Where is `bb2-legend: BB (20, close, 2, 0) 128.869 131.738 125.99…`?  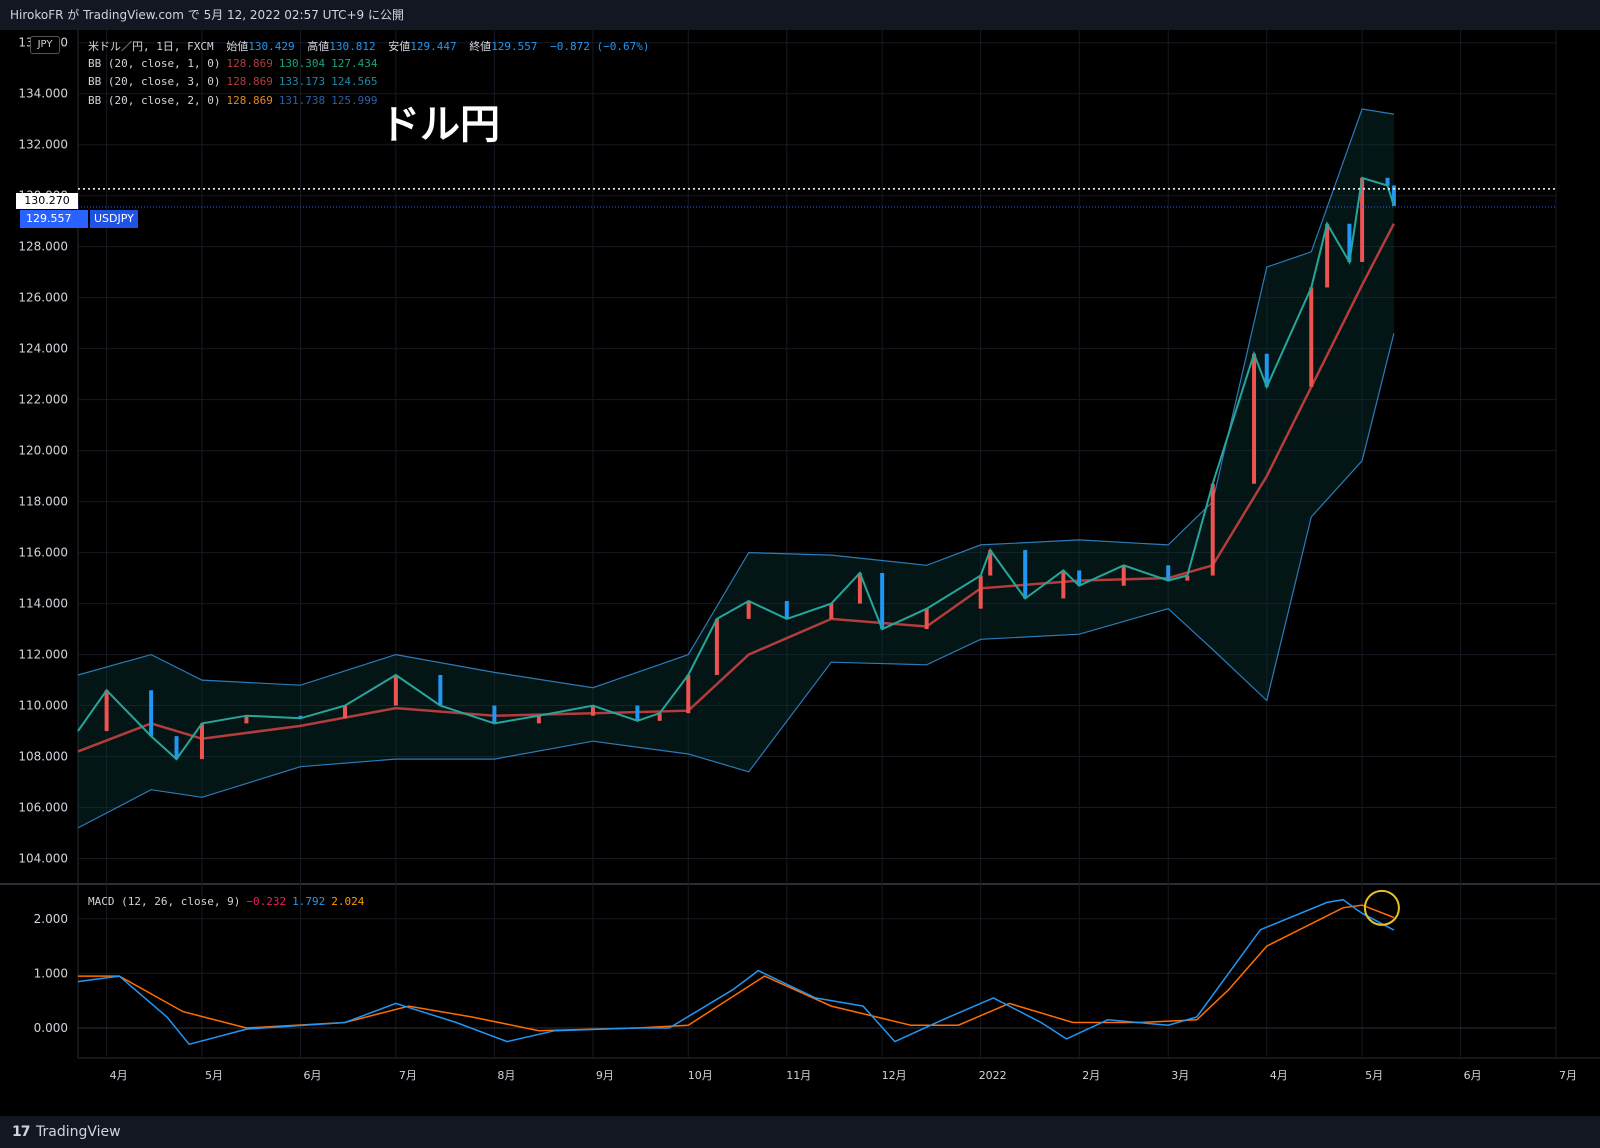 bb2-legend: BB (20, close, 2, 0) 128.869 131.738 125.99… is located at coordinates (233, 100).